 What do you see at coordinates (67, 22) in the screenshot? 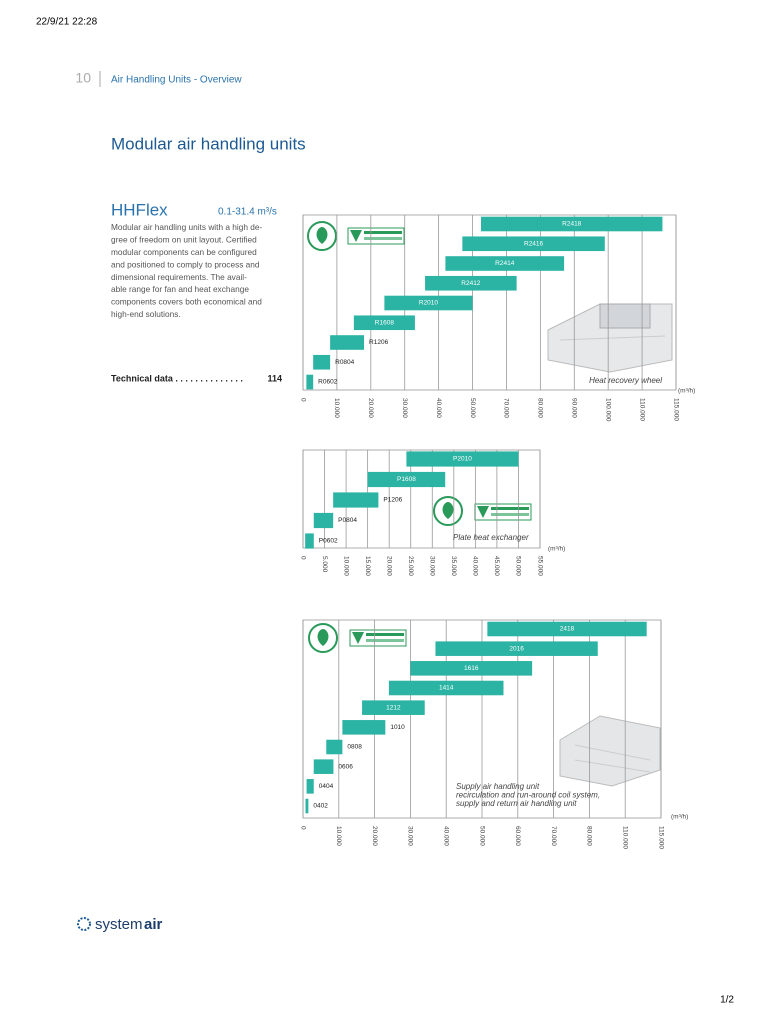
I see `timestamp: 22/9/21 22:28` at bounding box center [67, 22].